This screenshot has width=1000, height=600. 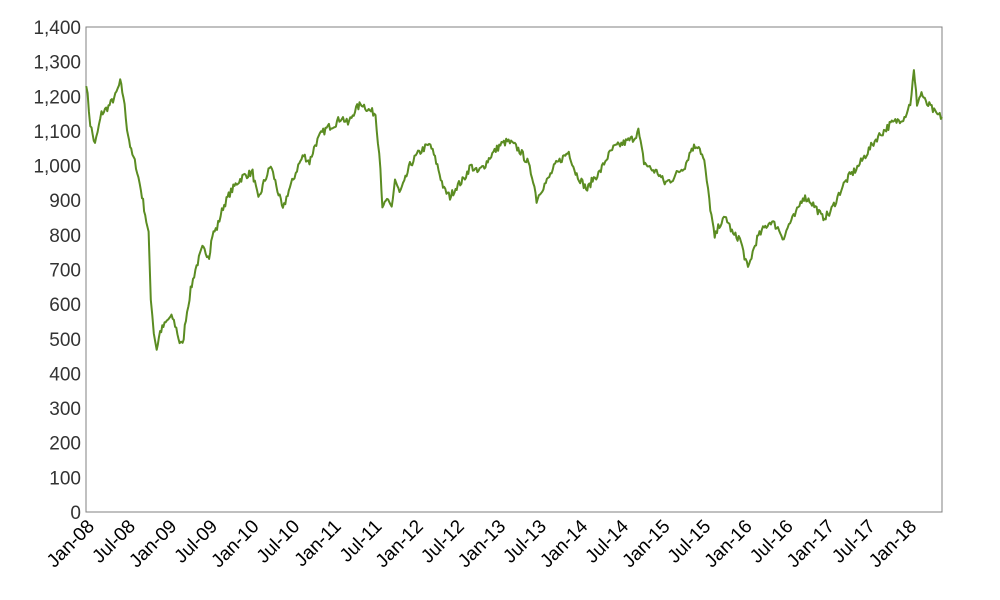 I want to click on y-tick-label: 1,400, so click(x=57, y=28).